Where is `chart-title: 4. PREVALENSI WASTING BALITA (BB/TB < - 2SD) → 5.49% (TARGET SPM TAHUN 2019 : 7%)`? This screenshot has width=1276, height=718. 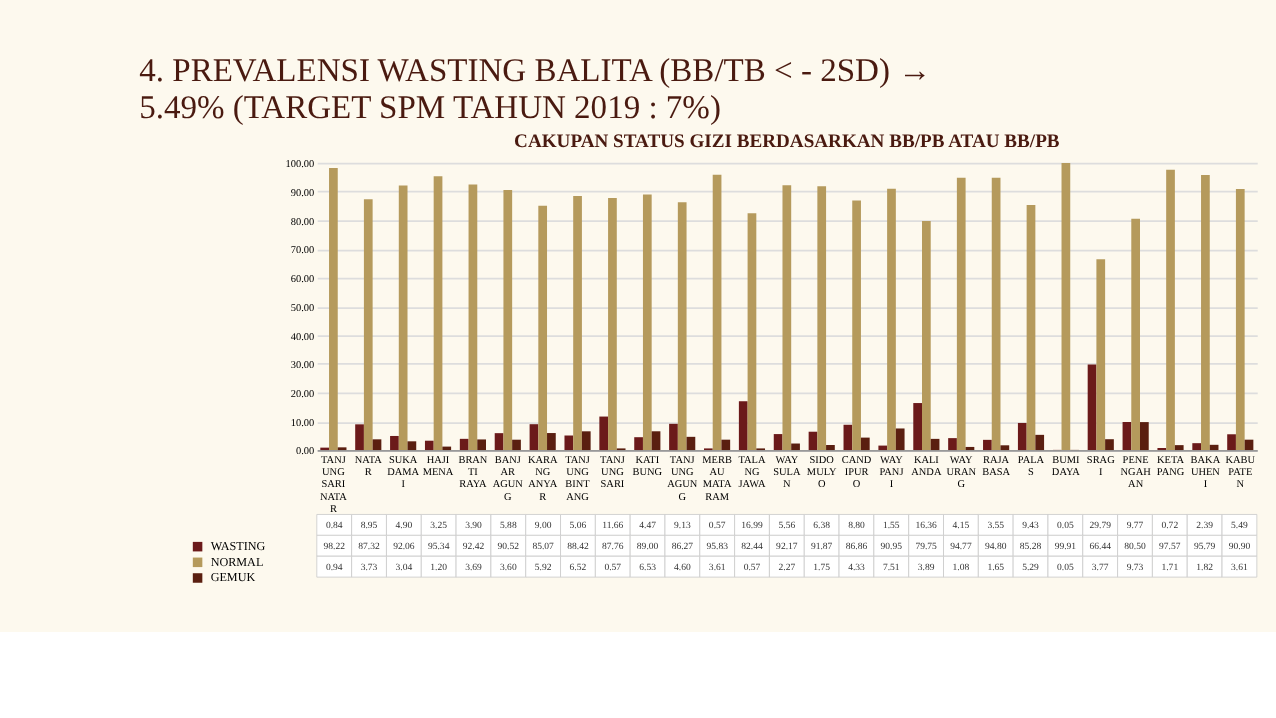
chart-title: 4. PREVALENSI WASTING BALITA (BB/TB < - 2SD) → 5.49% (TARGET SPM TAHUN 2019 : 7%) is located at coordinates (535, 88).